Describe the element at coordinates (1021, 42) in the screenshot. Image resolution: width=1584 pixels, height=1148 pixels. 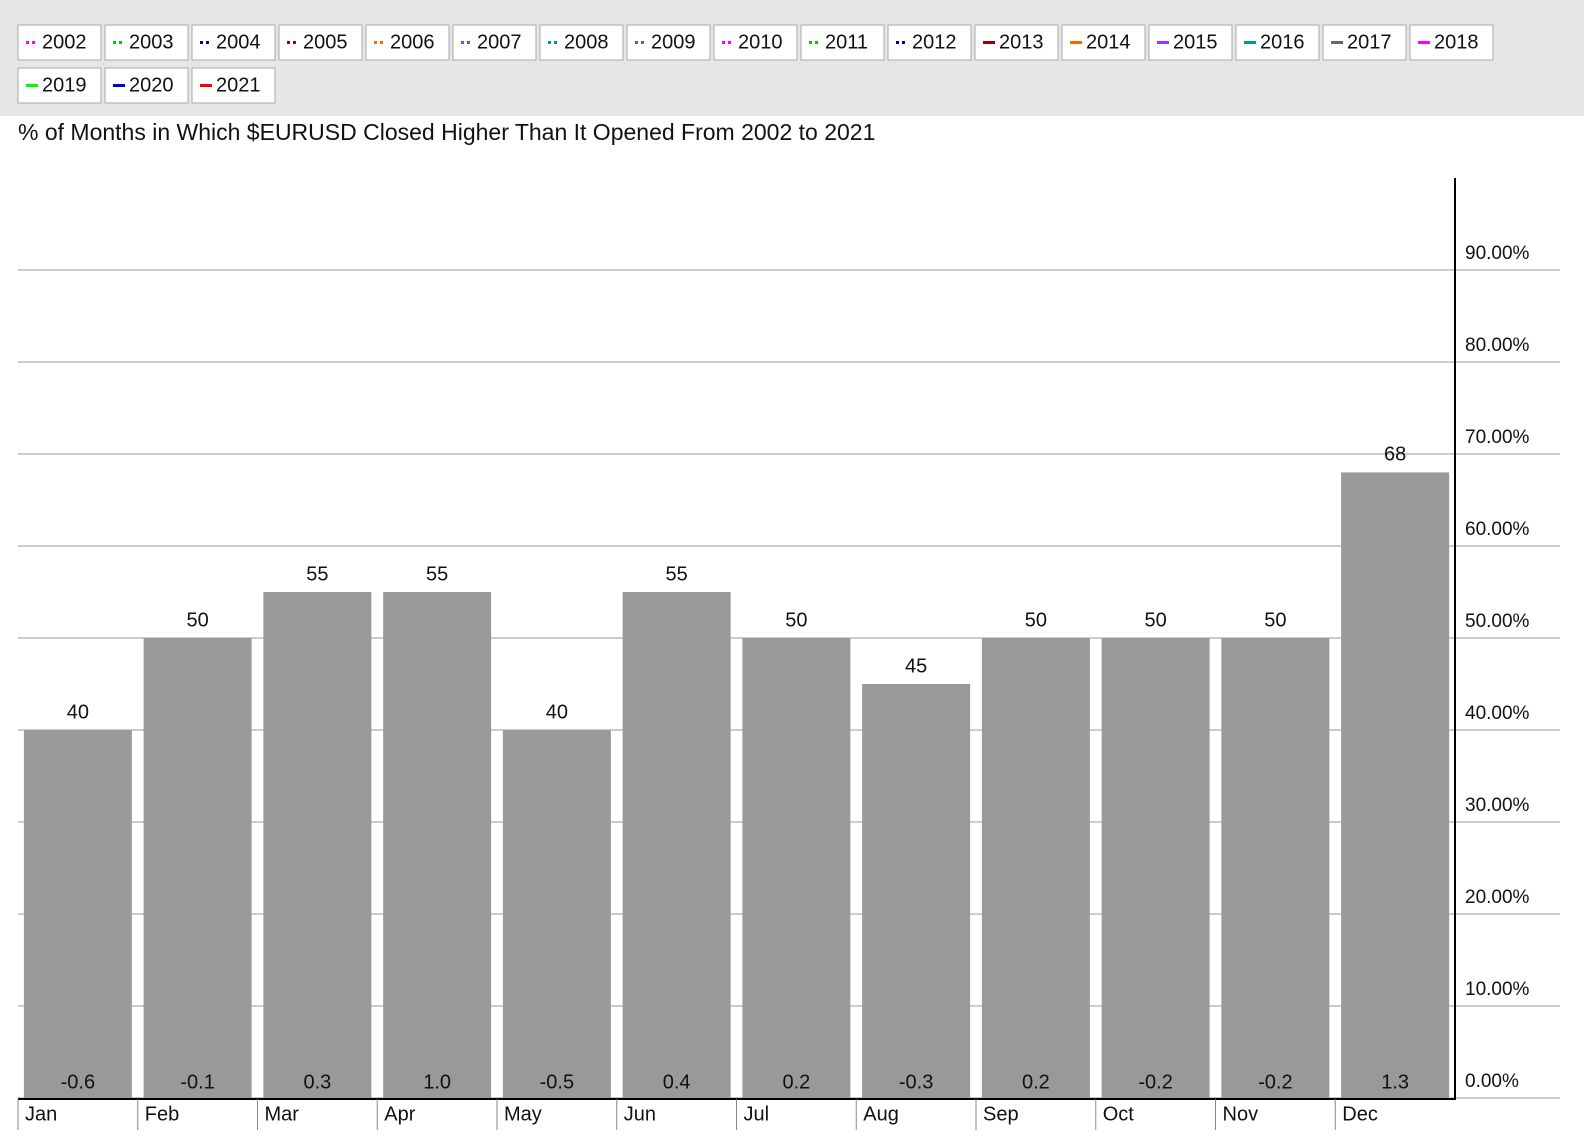
I see `legend-label: 2013` at that location.